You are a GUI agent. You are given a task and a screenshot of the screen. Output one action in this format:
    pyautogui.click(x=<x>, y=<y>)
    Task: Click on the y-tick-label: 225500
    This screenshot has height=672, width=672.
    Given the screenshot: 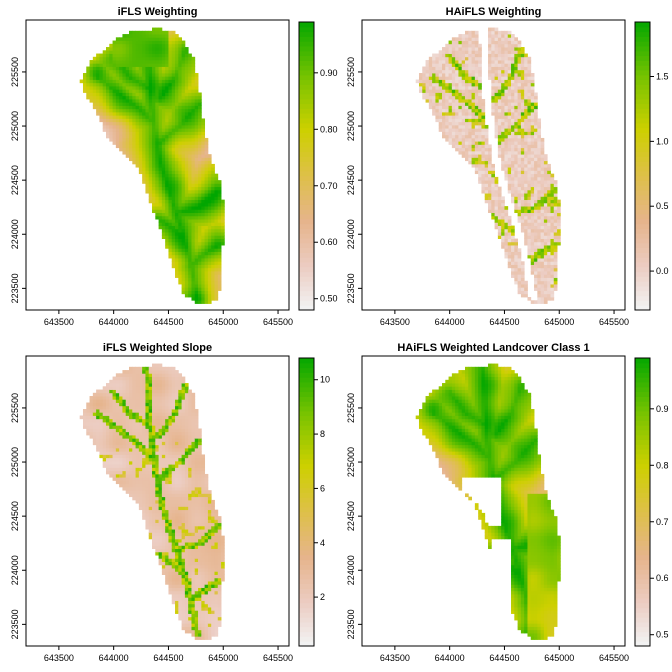 What is the action you would take?
    pyautogui.click(x=15, y=72)
    